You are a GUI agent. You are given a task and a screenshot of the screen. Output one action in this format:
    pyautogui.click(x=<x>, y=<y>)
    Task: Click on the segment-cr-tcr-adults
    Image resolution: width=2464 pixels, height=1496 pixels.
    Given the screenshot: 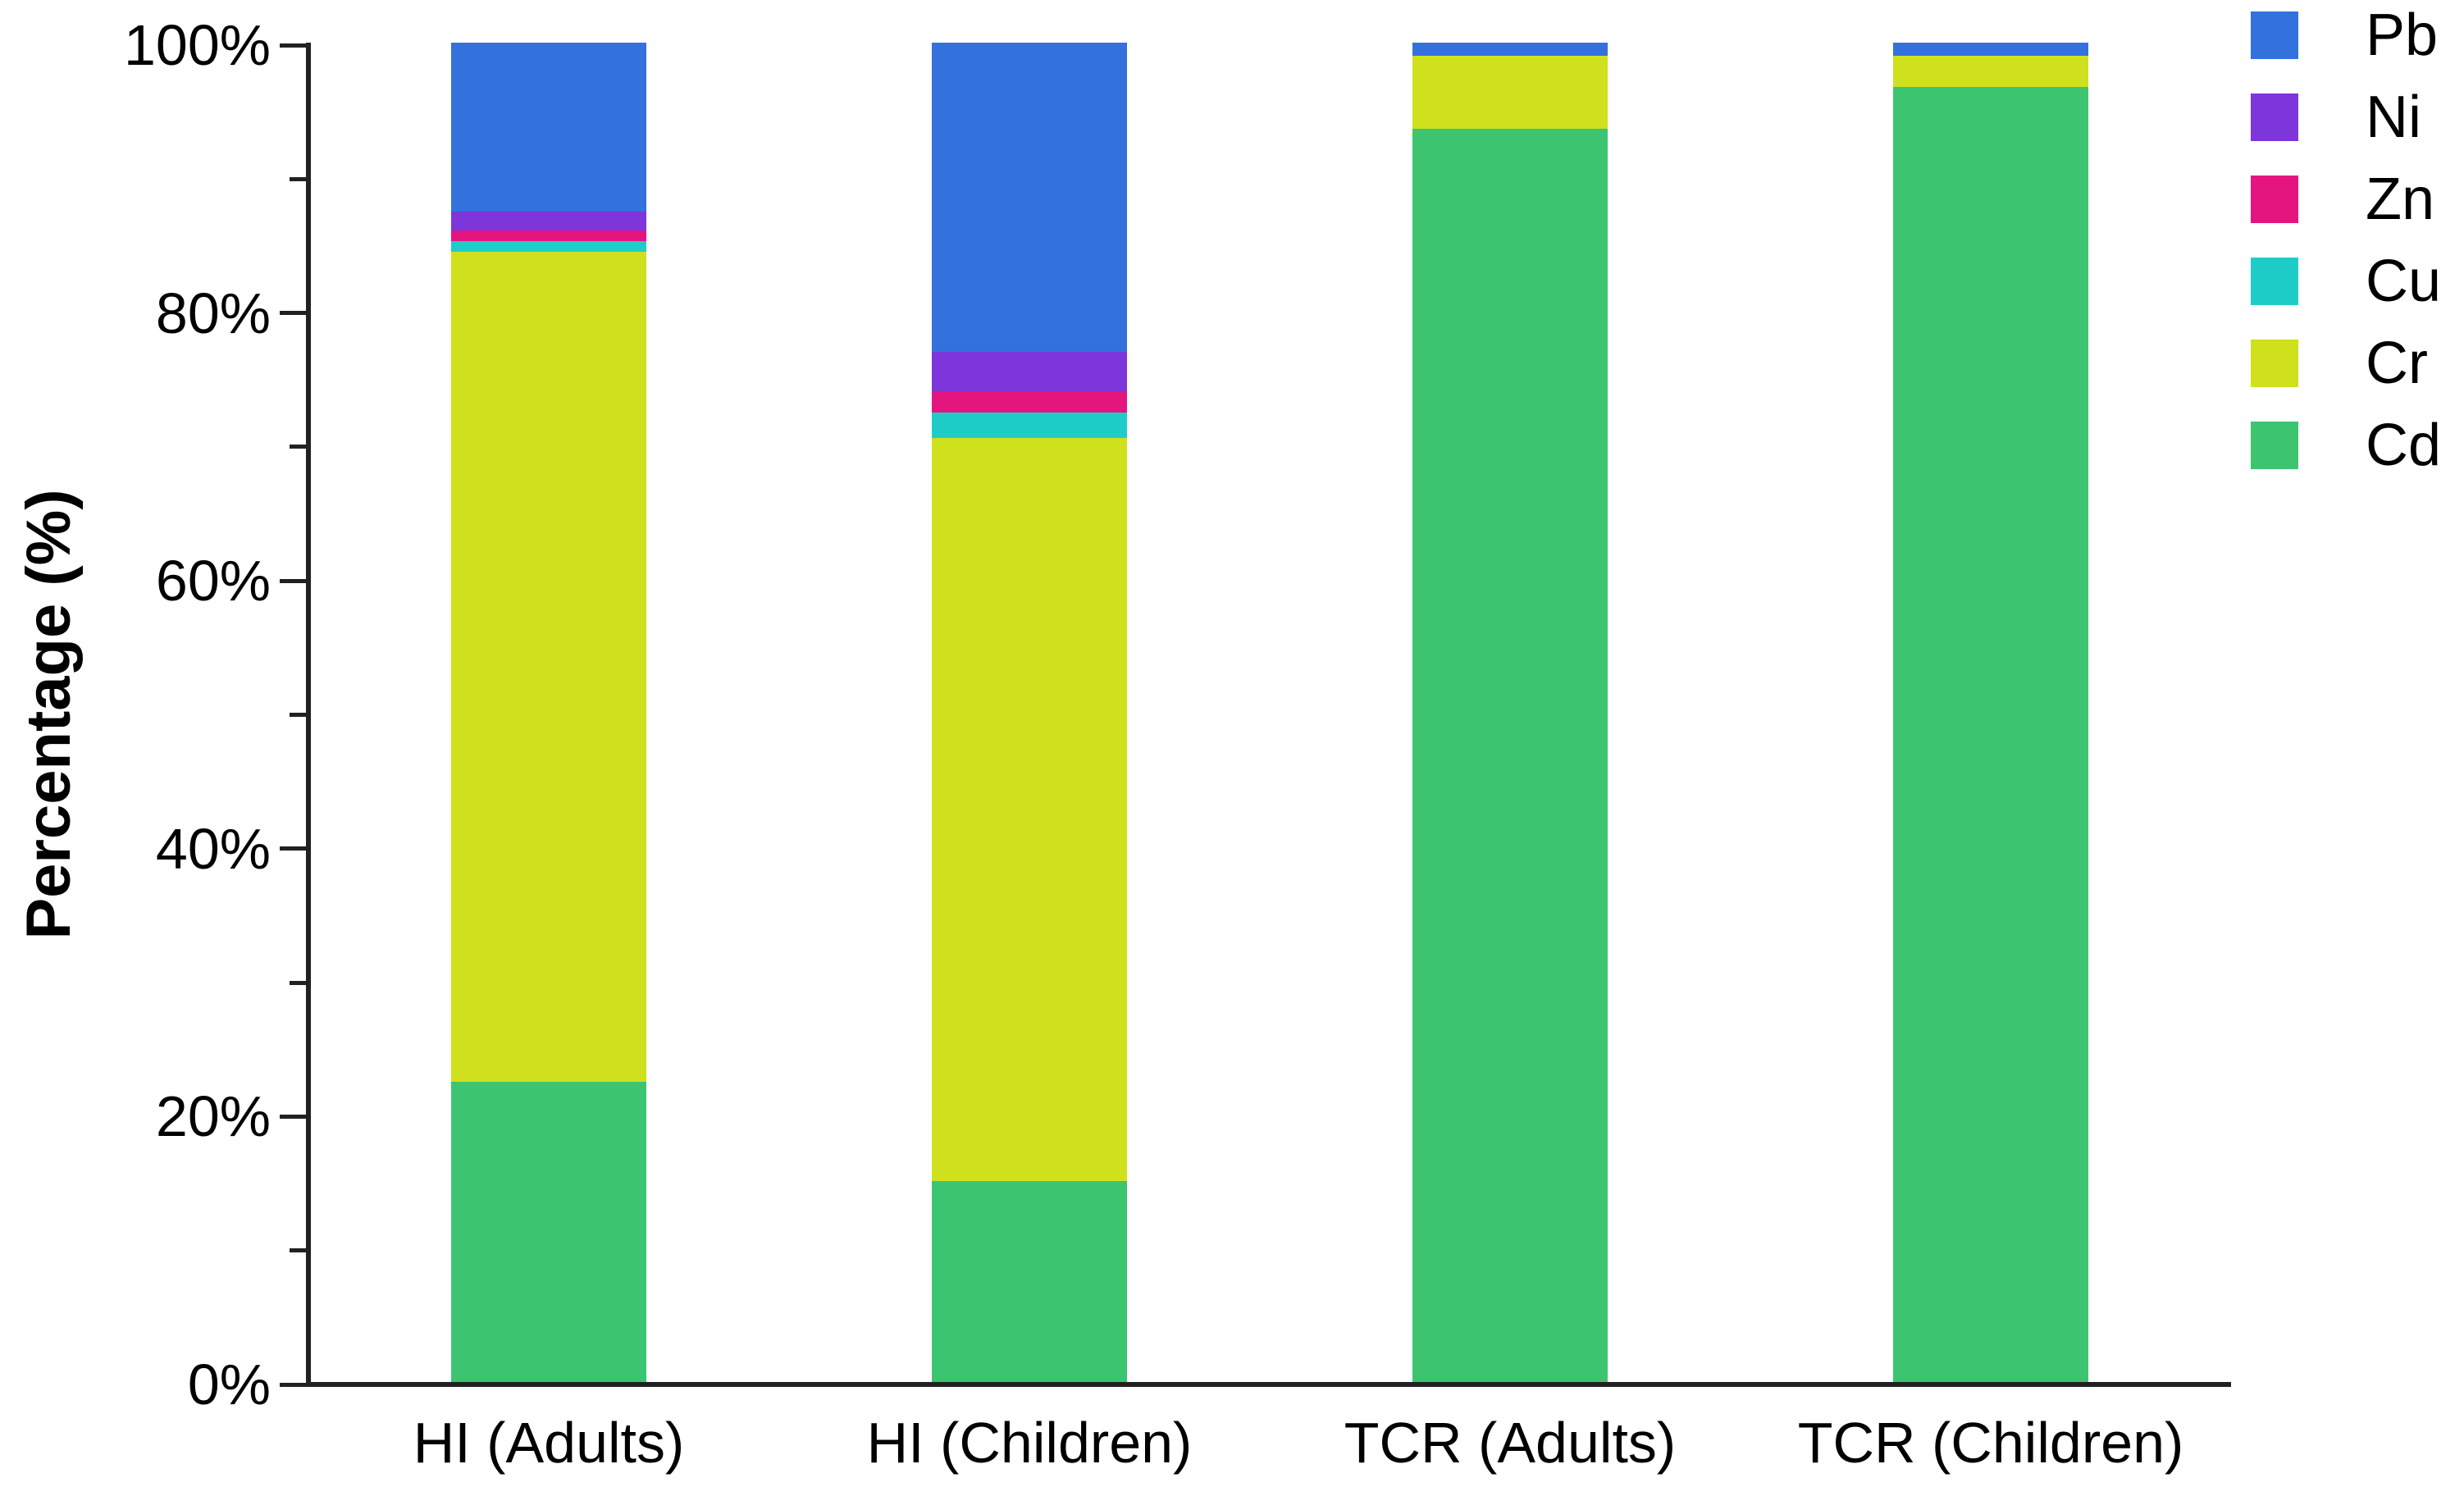 What is the action you would take?
    pyautogui.click(x=1510, y=92)
    